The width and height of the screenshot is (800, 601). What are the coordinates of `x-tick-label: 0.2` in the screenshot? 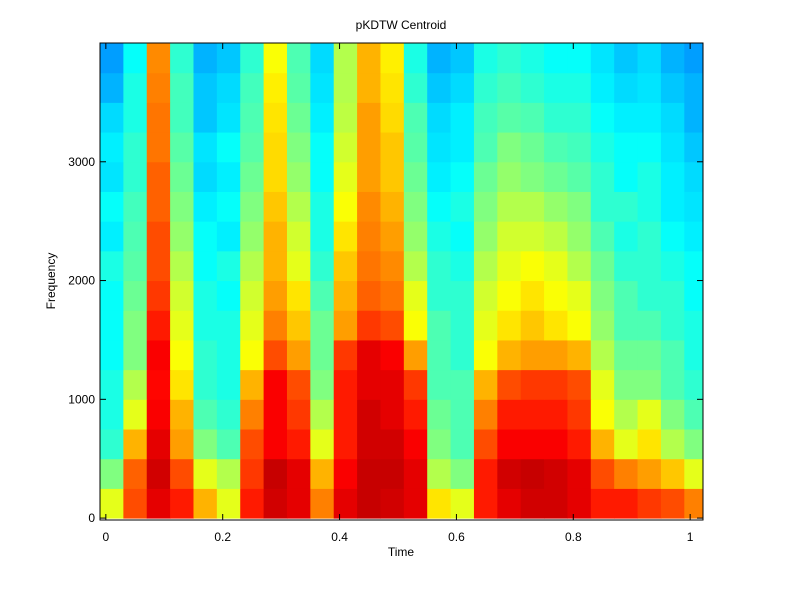 It's located at (222, 537).